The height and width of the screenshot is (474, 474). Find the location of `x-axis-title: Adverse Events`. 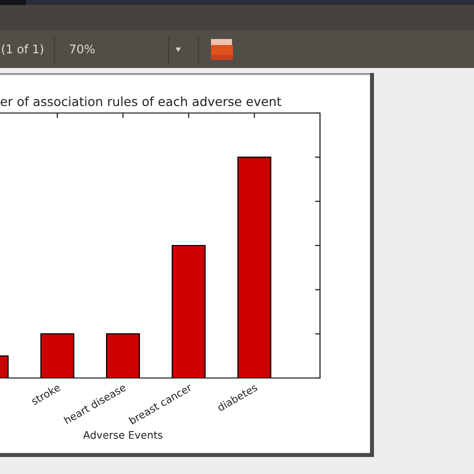

x-axis-title: Adverse Events is located at coordinates (122, 434).